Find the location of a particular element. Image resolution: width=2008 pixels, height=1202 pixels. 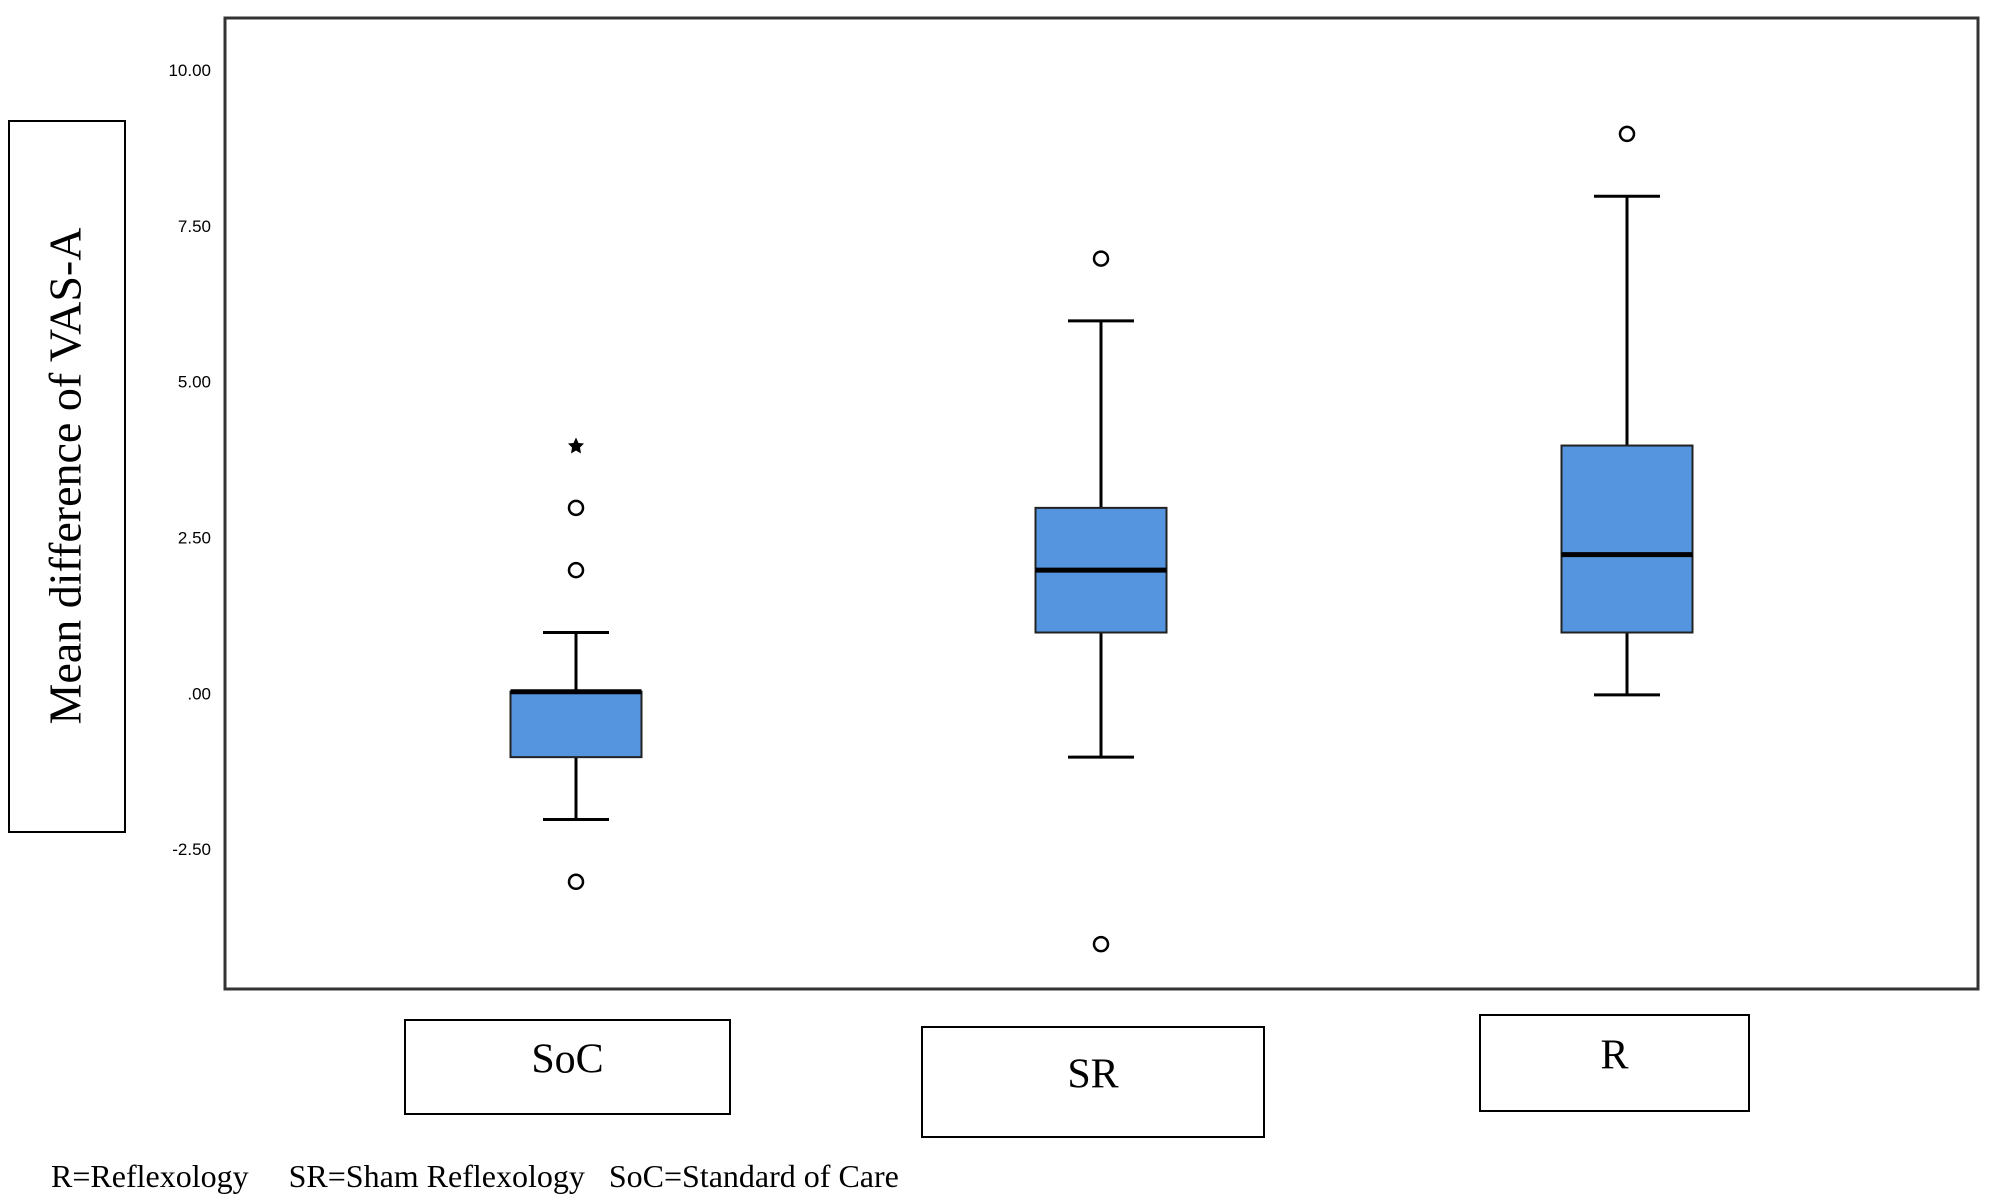

y-label-box is located at coordinates (67, 476).